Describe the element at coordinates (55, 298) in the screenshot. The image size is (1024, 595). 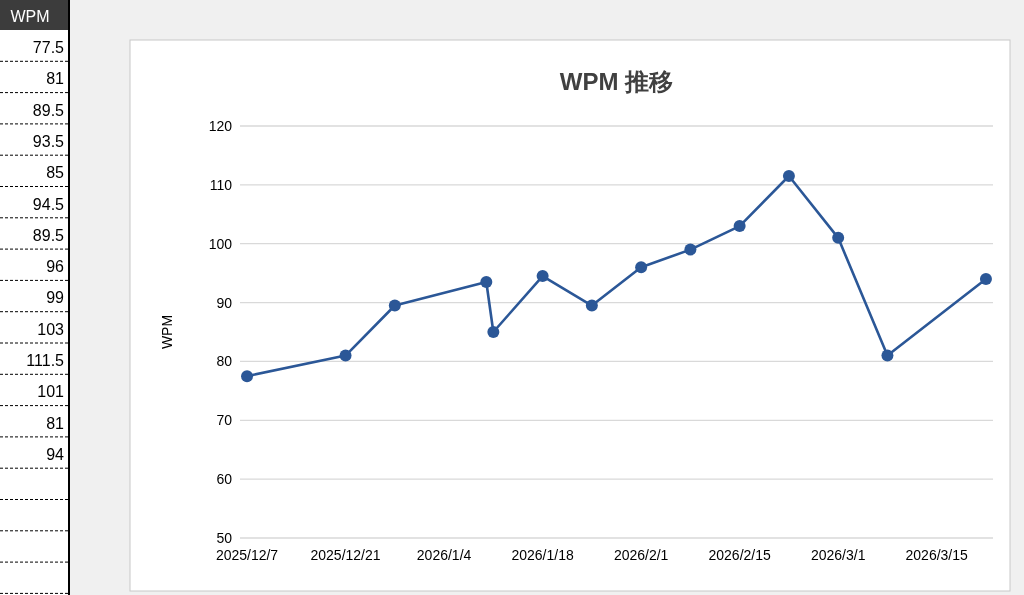
I see `text: 99` at that location.